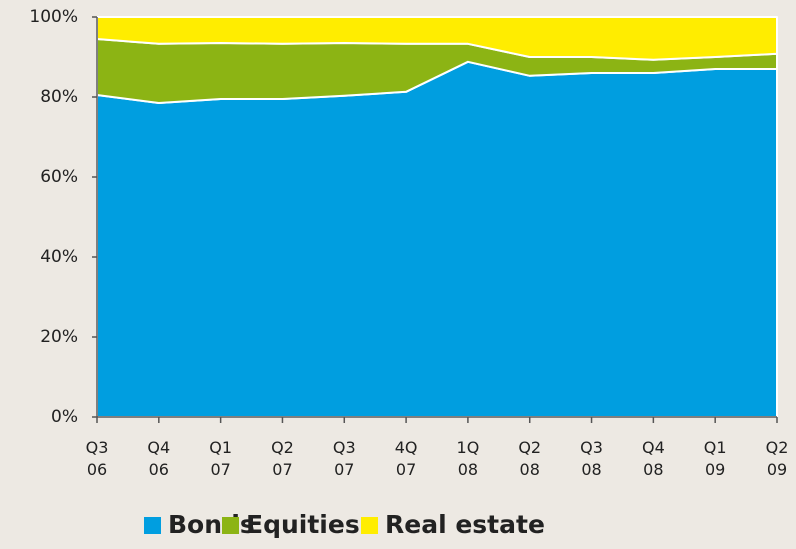 The image size is (796, 549). I want to click on legend-label: Bonds, so click(211, 524).